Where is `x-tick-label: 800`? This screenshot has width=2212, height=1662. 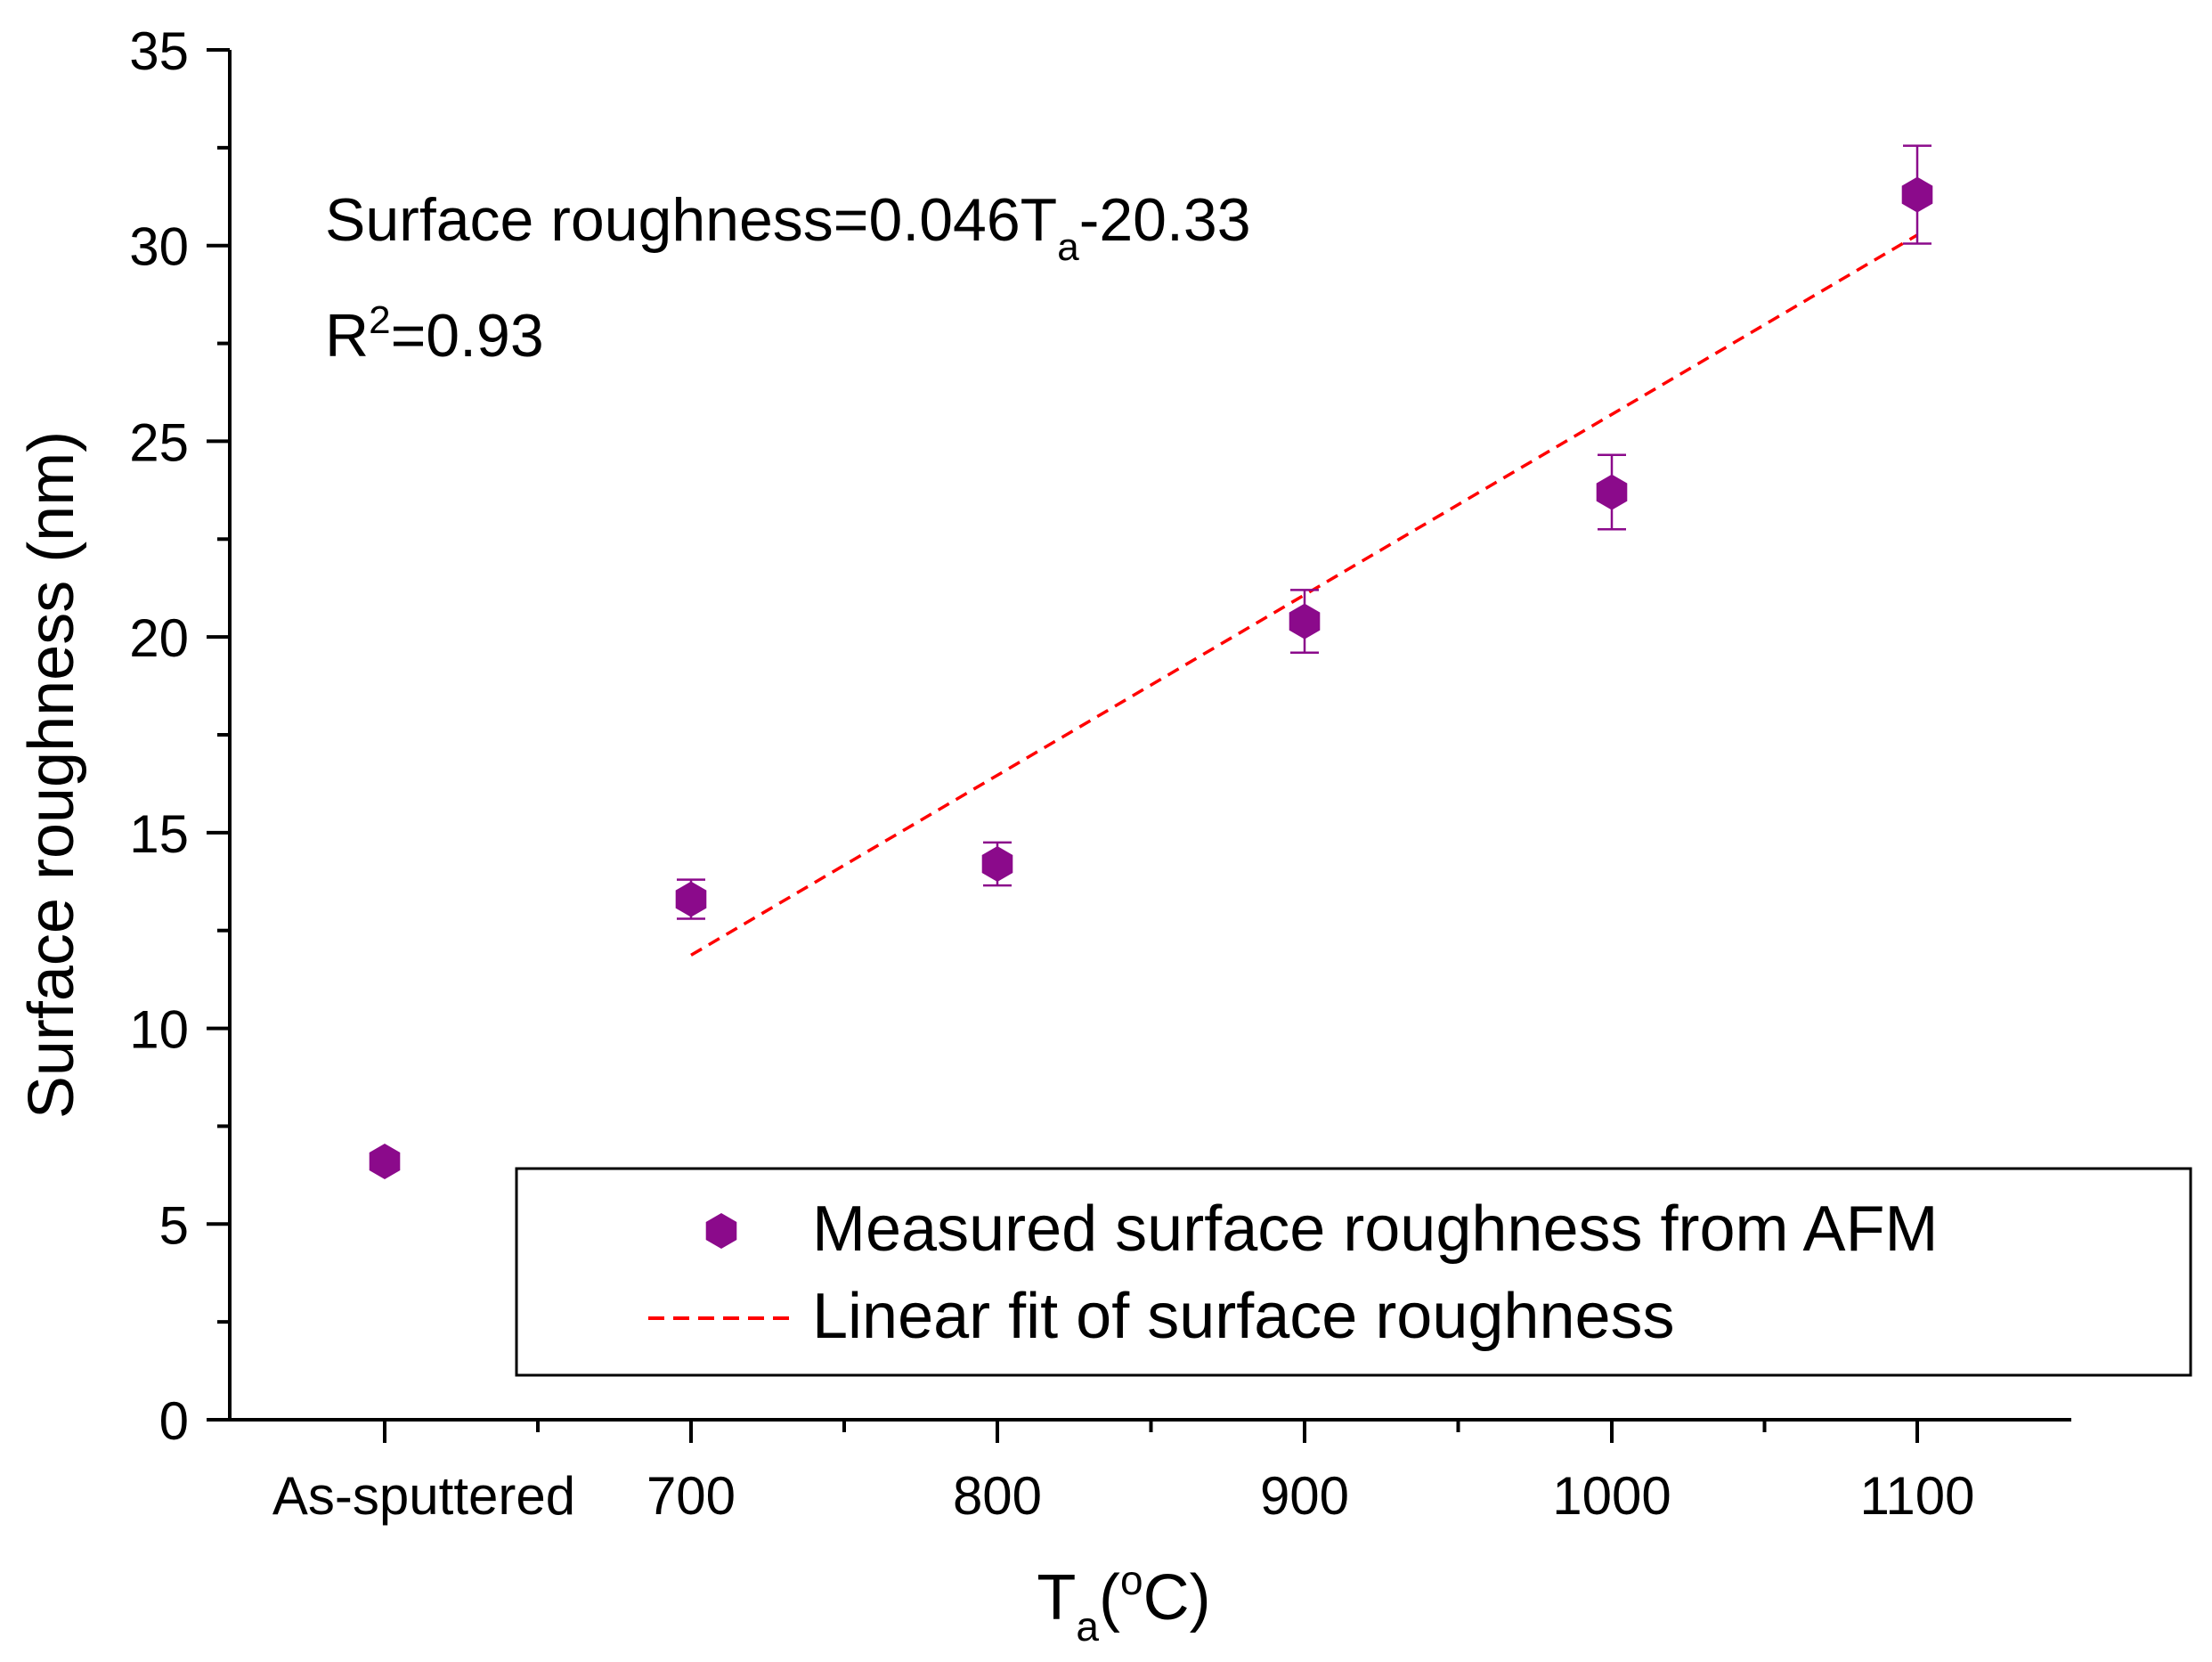
x-tick-label: 800 is located at coordinates (997, 1496).